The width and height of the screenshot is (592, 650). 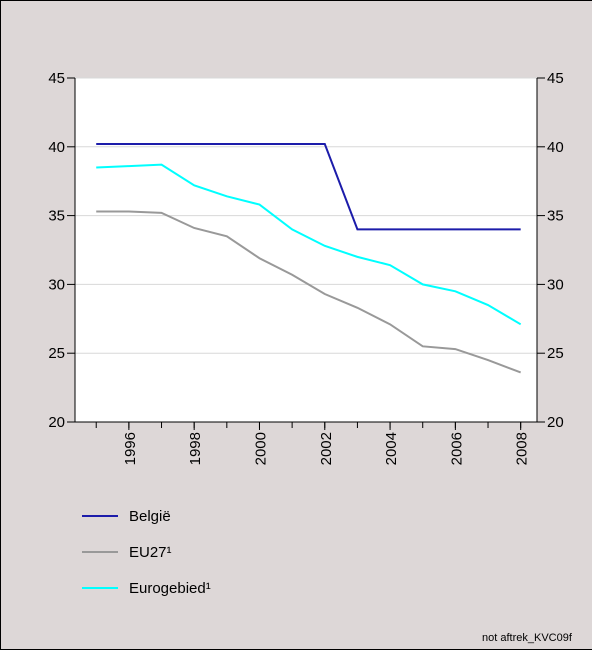 What do you see at coordinates (527, 638) in the screenshot?
I see `footnote: not aftrek_KVC09f` at bounding box center [527, 638].